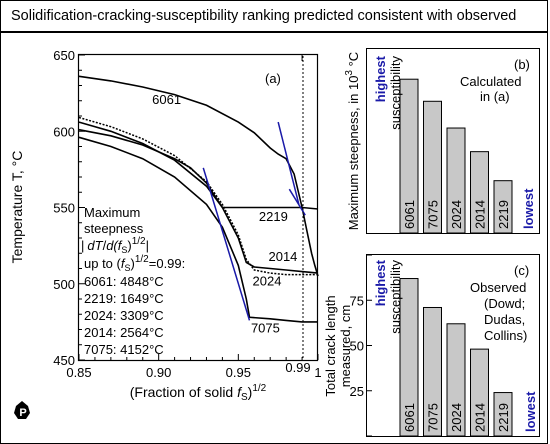 This screenshot has width=550, height=444. I want to click on top-tick-label: 0.99, so click(297, 367).